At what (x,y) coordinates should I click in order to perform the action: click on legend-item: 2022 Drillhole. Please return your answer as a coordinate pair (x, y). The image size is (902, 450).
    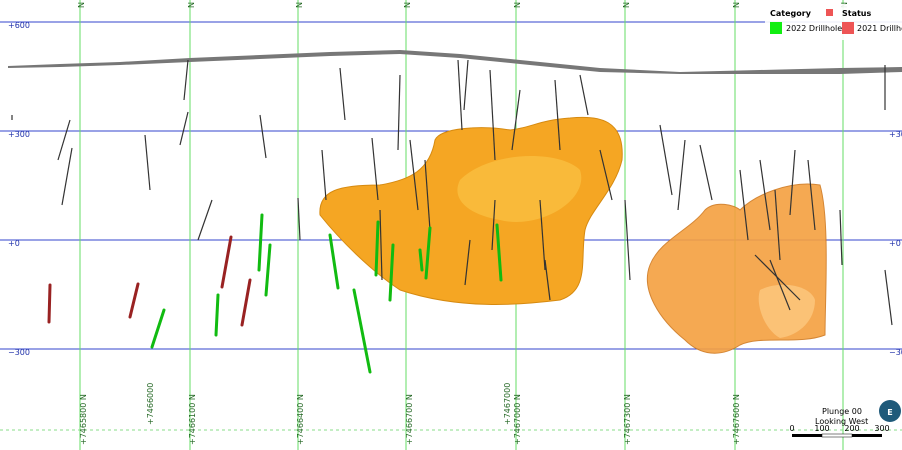
    Looking at the image, I should click on (814, 28).